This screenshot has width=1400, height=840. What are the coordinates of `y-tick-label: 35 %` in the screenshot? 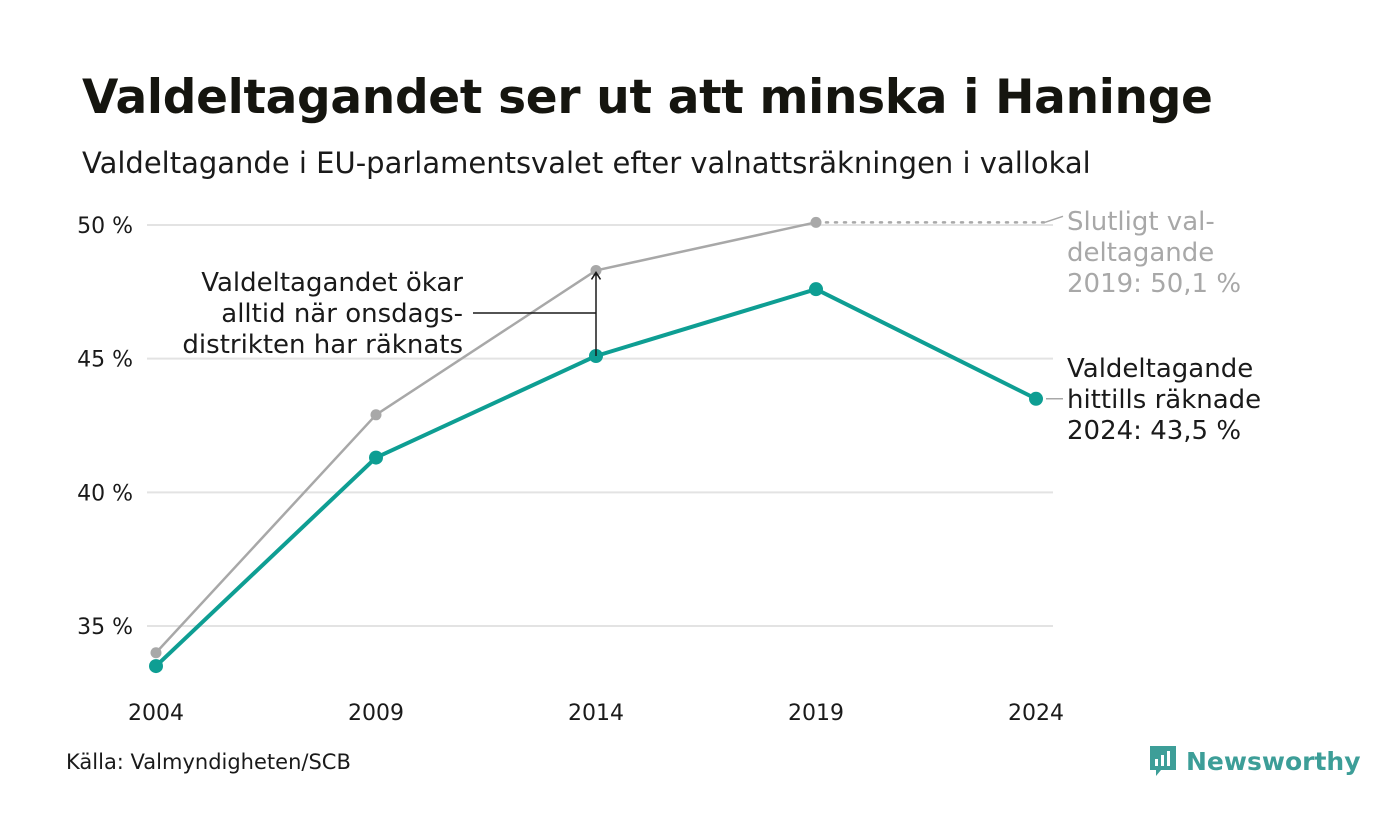 It's located at (105, 627).